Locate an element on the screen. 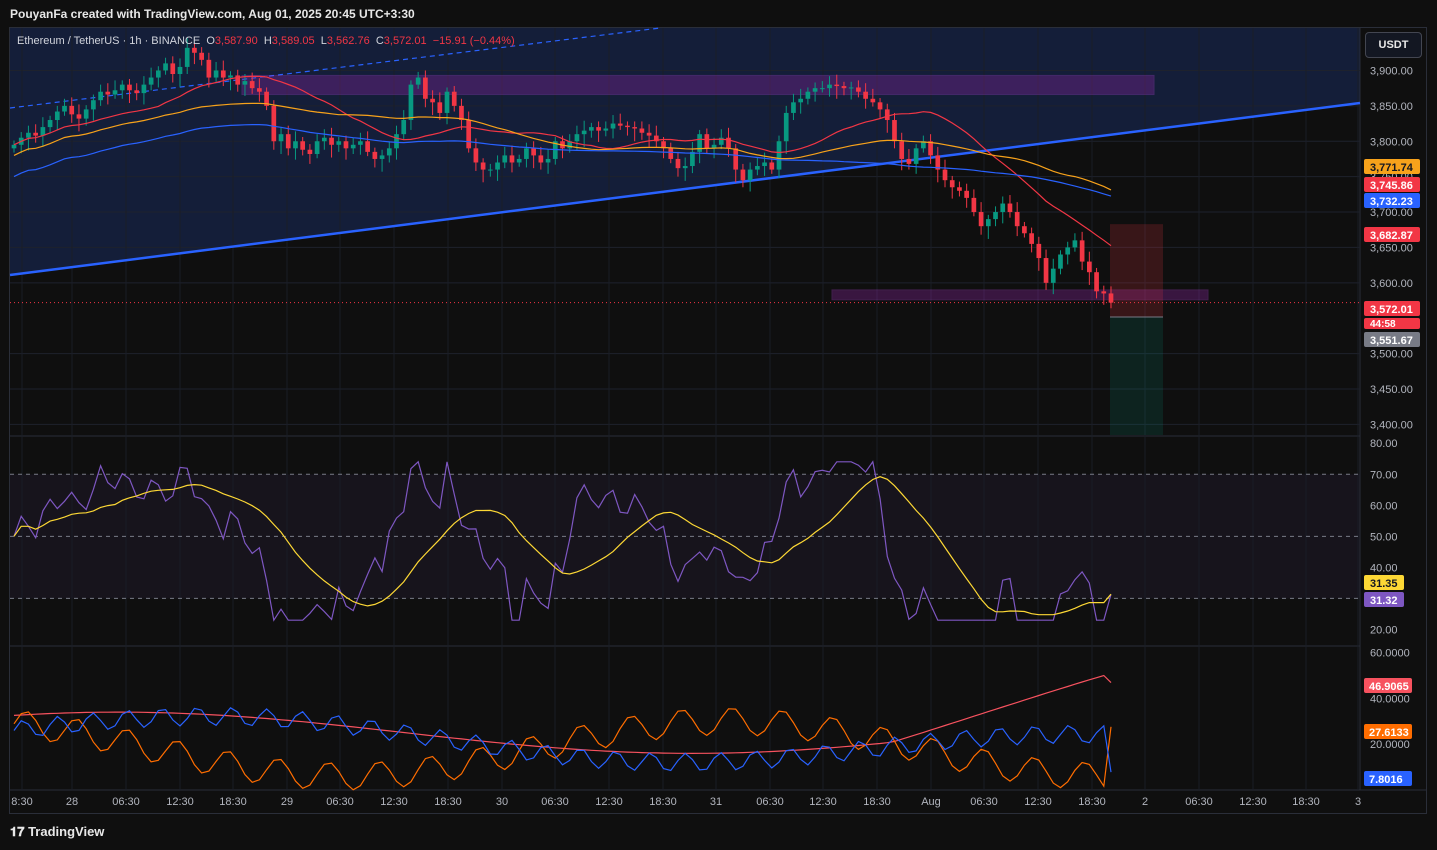  position-target-zone is located at coordinates (1136, 376).